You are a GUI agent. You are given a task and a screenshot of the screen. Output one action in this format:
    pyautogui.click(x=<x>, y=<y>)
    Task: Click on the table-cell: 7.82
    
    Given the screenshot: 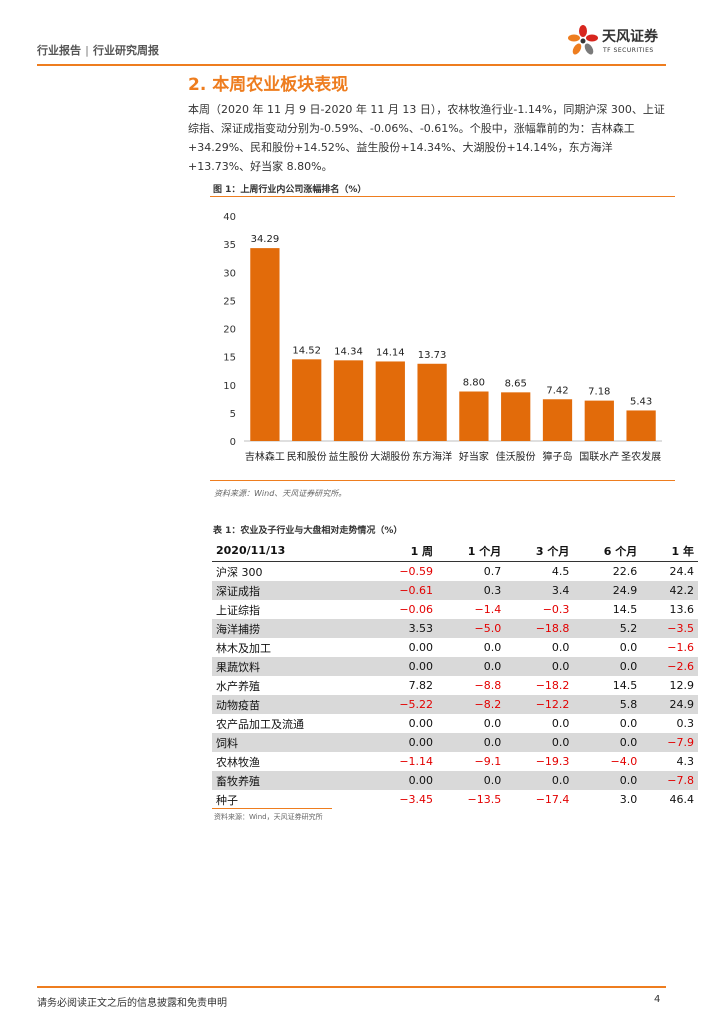 What is the action you would take?
    pyautogui.click(x=421, y=685)
    